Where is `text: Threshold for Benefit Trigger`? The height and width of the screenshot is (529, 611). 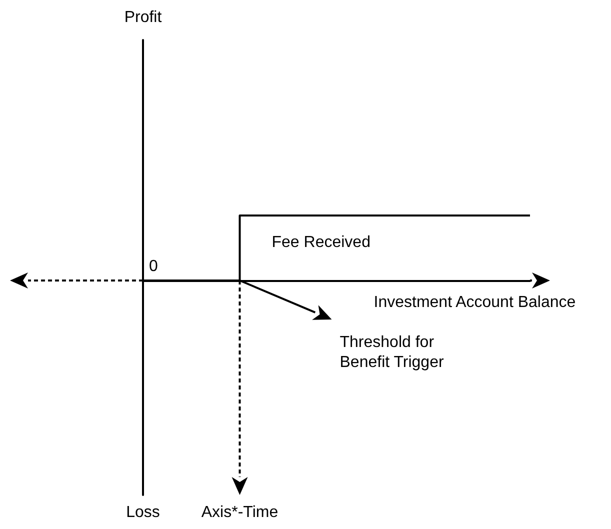 text: Threshold for Benefit Trigger is located at coordinates (392, 352).